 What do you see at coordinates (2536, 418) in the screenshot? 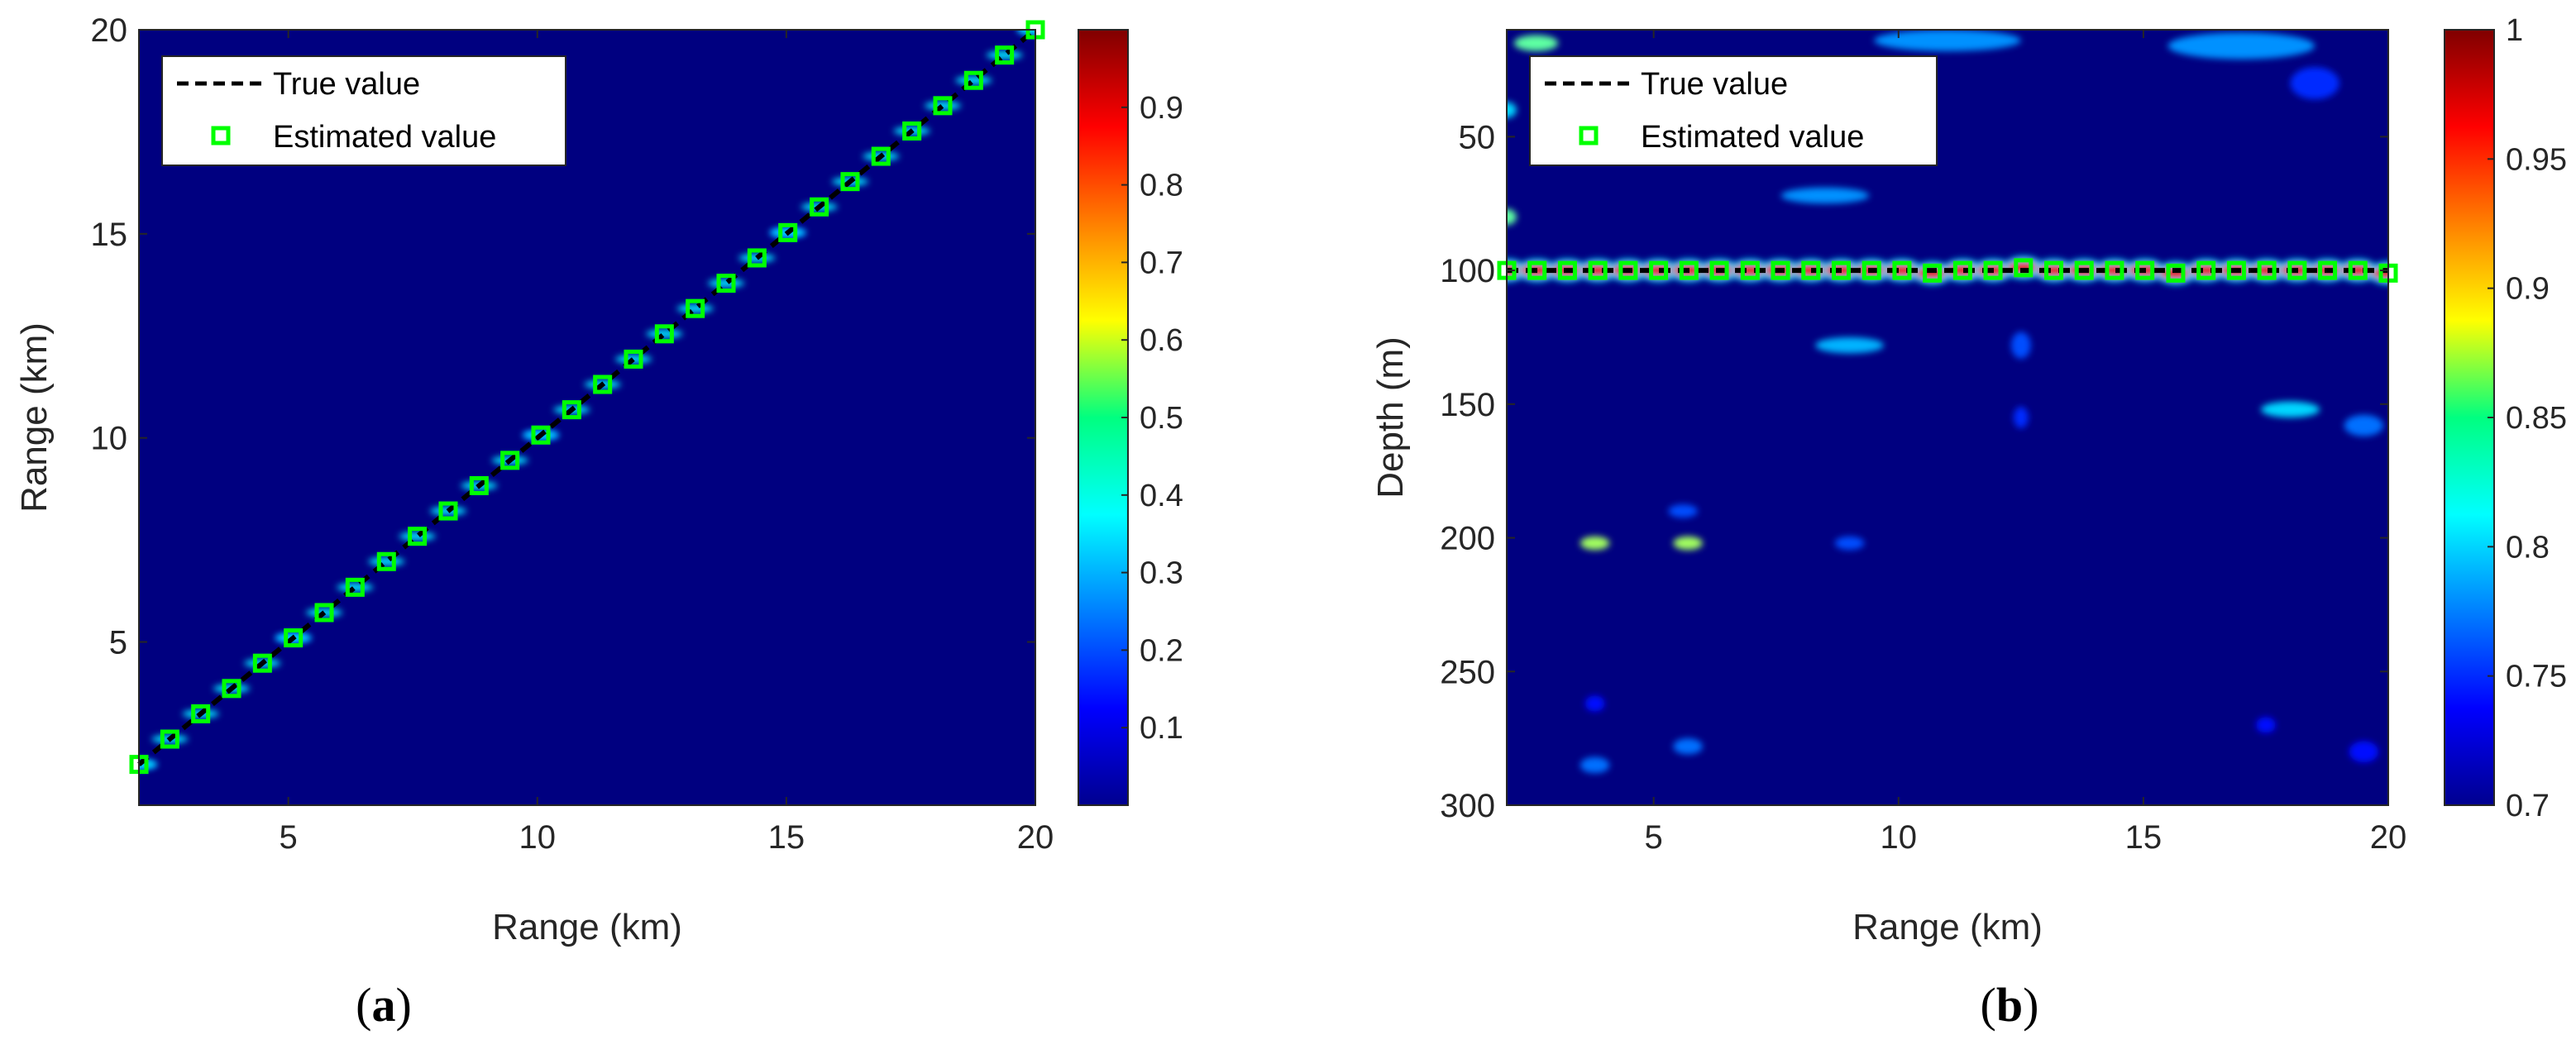
I see `colorbar-tick-label: 0.85` at bounding box center [2536, 418].